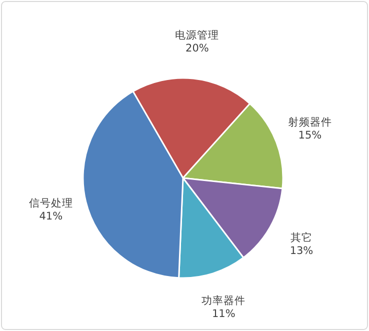 This screenshot has height=331, width=369. Describe the element at coordinates (197, 48) in the screenshot. I see `data-label: 20%` at that location.